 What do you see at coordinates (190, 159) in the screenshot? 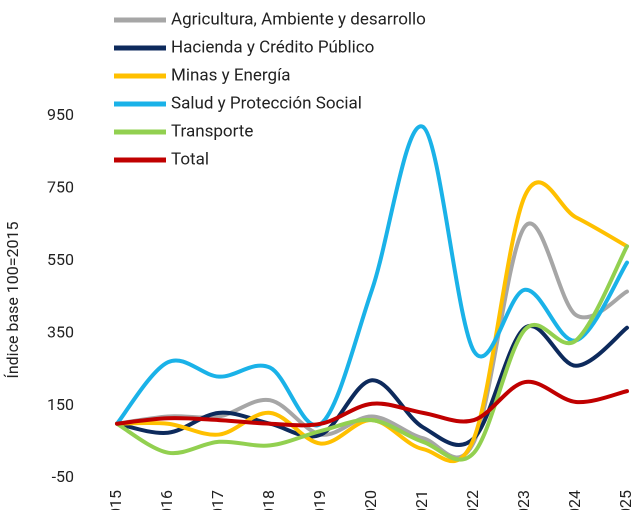
I see `legend-label: Total` at bounding box center [190, 159].